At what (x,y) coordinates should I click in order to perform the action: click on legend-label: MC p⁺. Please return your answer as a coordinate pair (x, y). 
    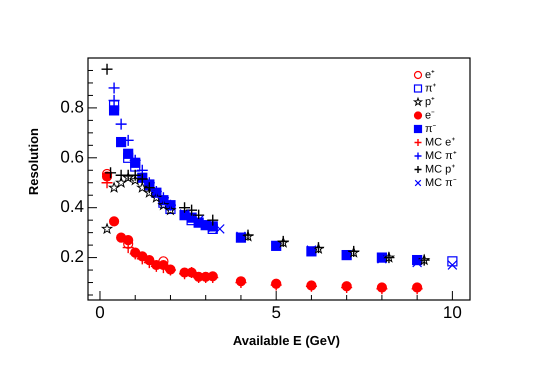
    Looking at the image, I should click on (440, 169).